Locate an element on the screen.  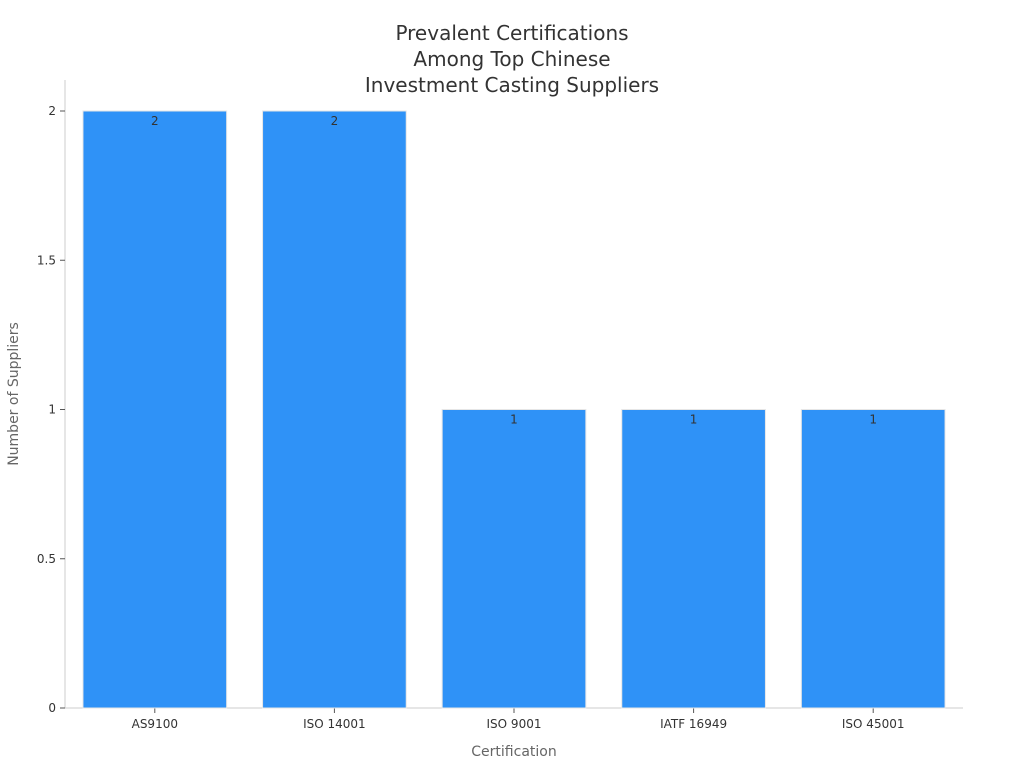
x-tick-label: AS9100 is located at coordinates (155, 724).